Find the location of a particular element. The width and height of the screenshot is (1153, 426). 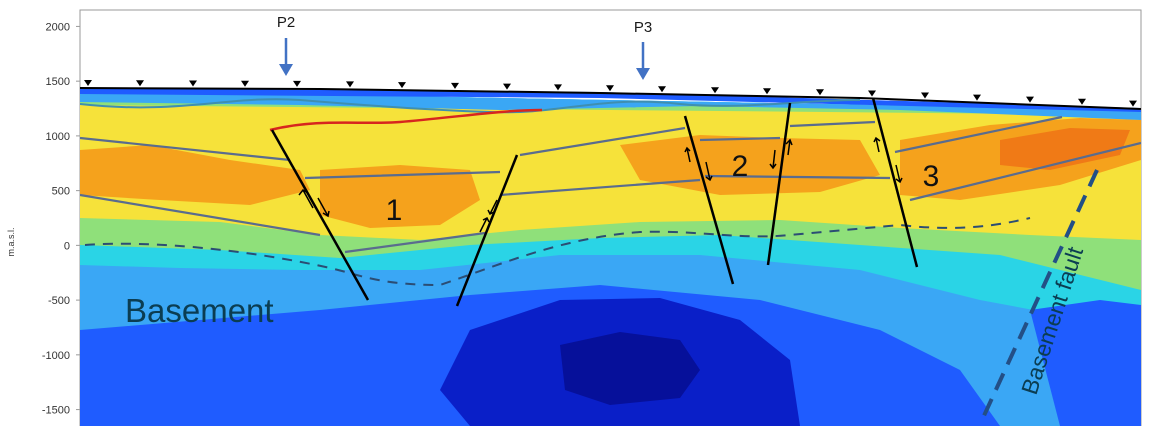

red-reflector-line is located at coordinates (406, 120).